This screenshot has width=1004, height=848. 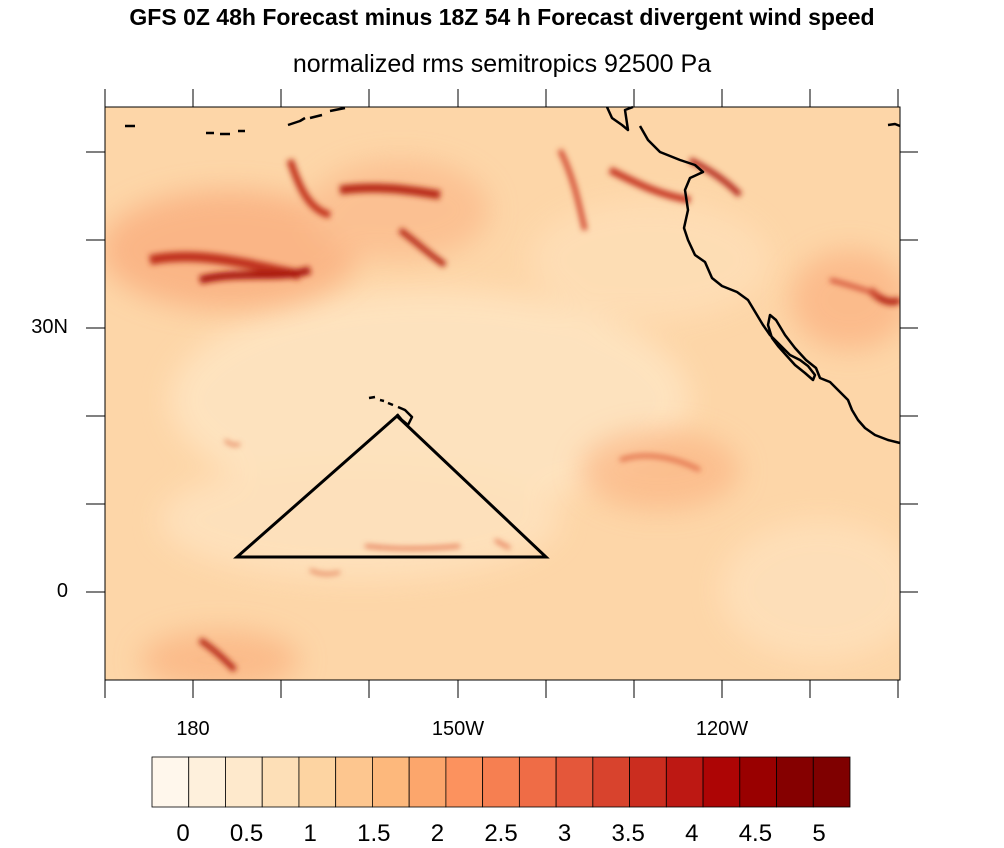 I want to click on x-label-180: 180, so click(x=193, y=729).